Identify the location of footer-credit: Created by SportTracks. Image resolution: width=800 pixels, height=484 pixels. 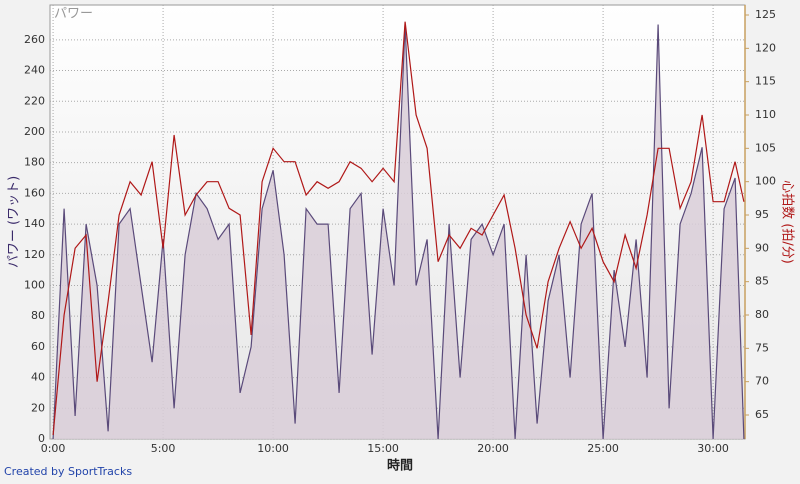
(68, 471).